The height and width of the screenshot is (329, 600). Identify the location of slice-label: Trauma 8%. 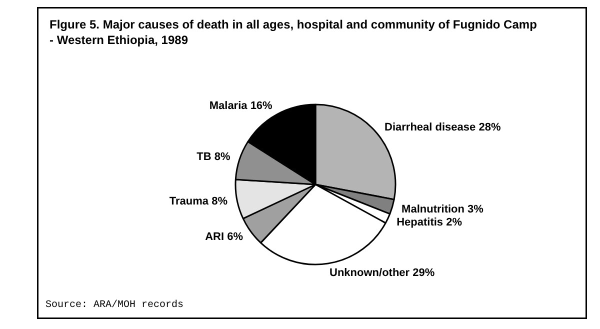
(198, 201).